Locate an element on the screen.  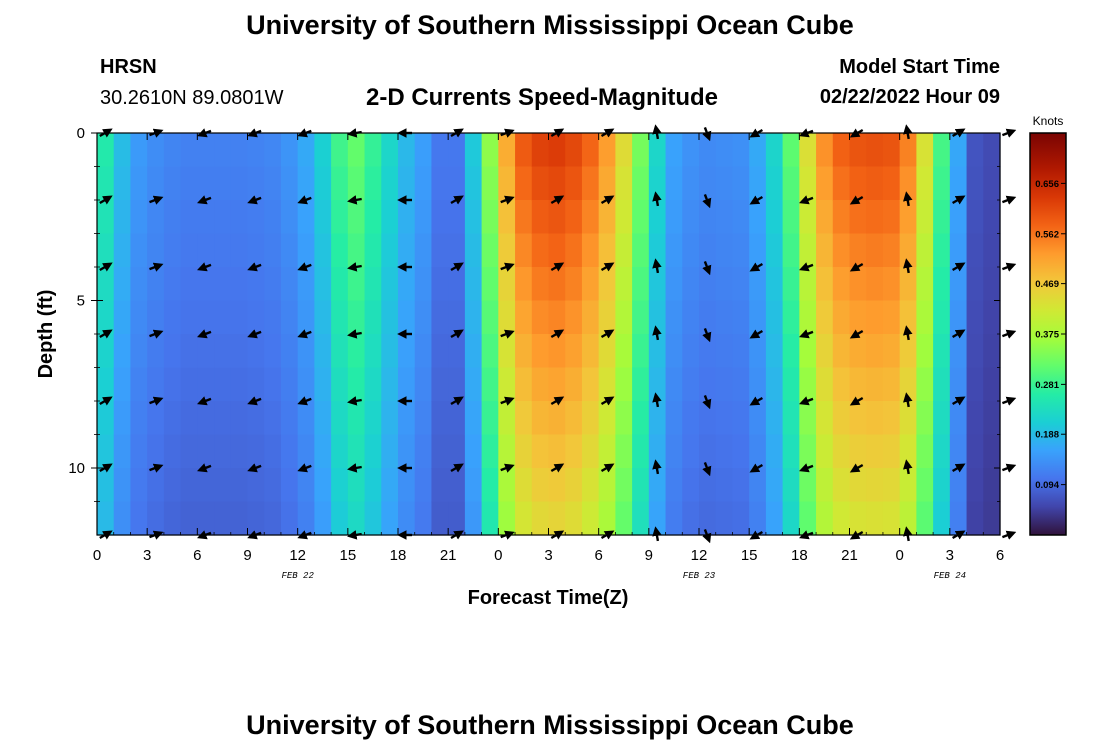
x-tick-label: 0 is located at coordinates (899, 555).